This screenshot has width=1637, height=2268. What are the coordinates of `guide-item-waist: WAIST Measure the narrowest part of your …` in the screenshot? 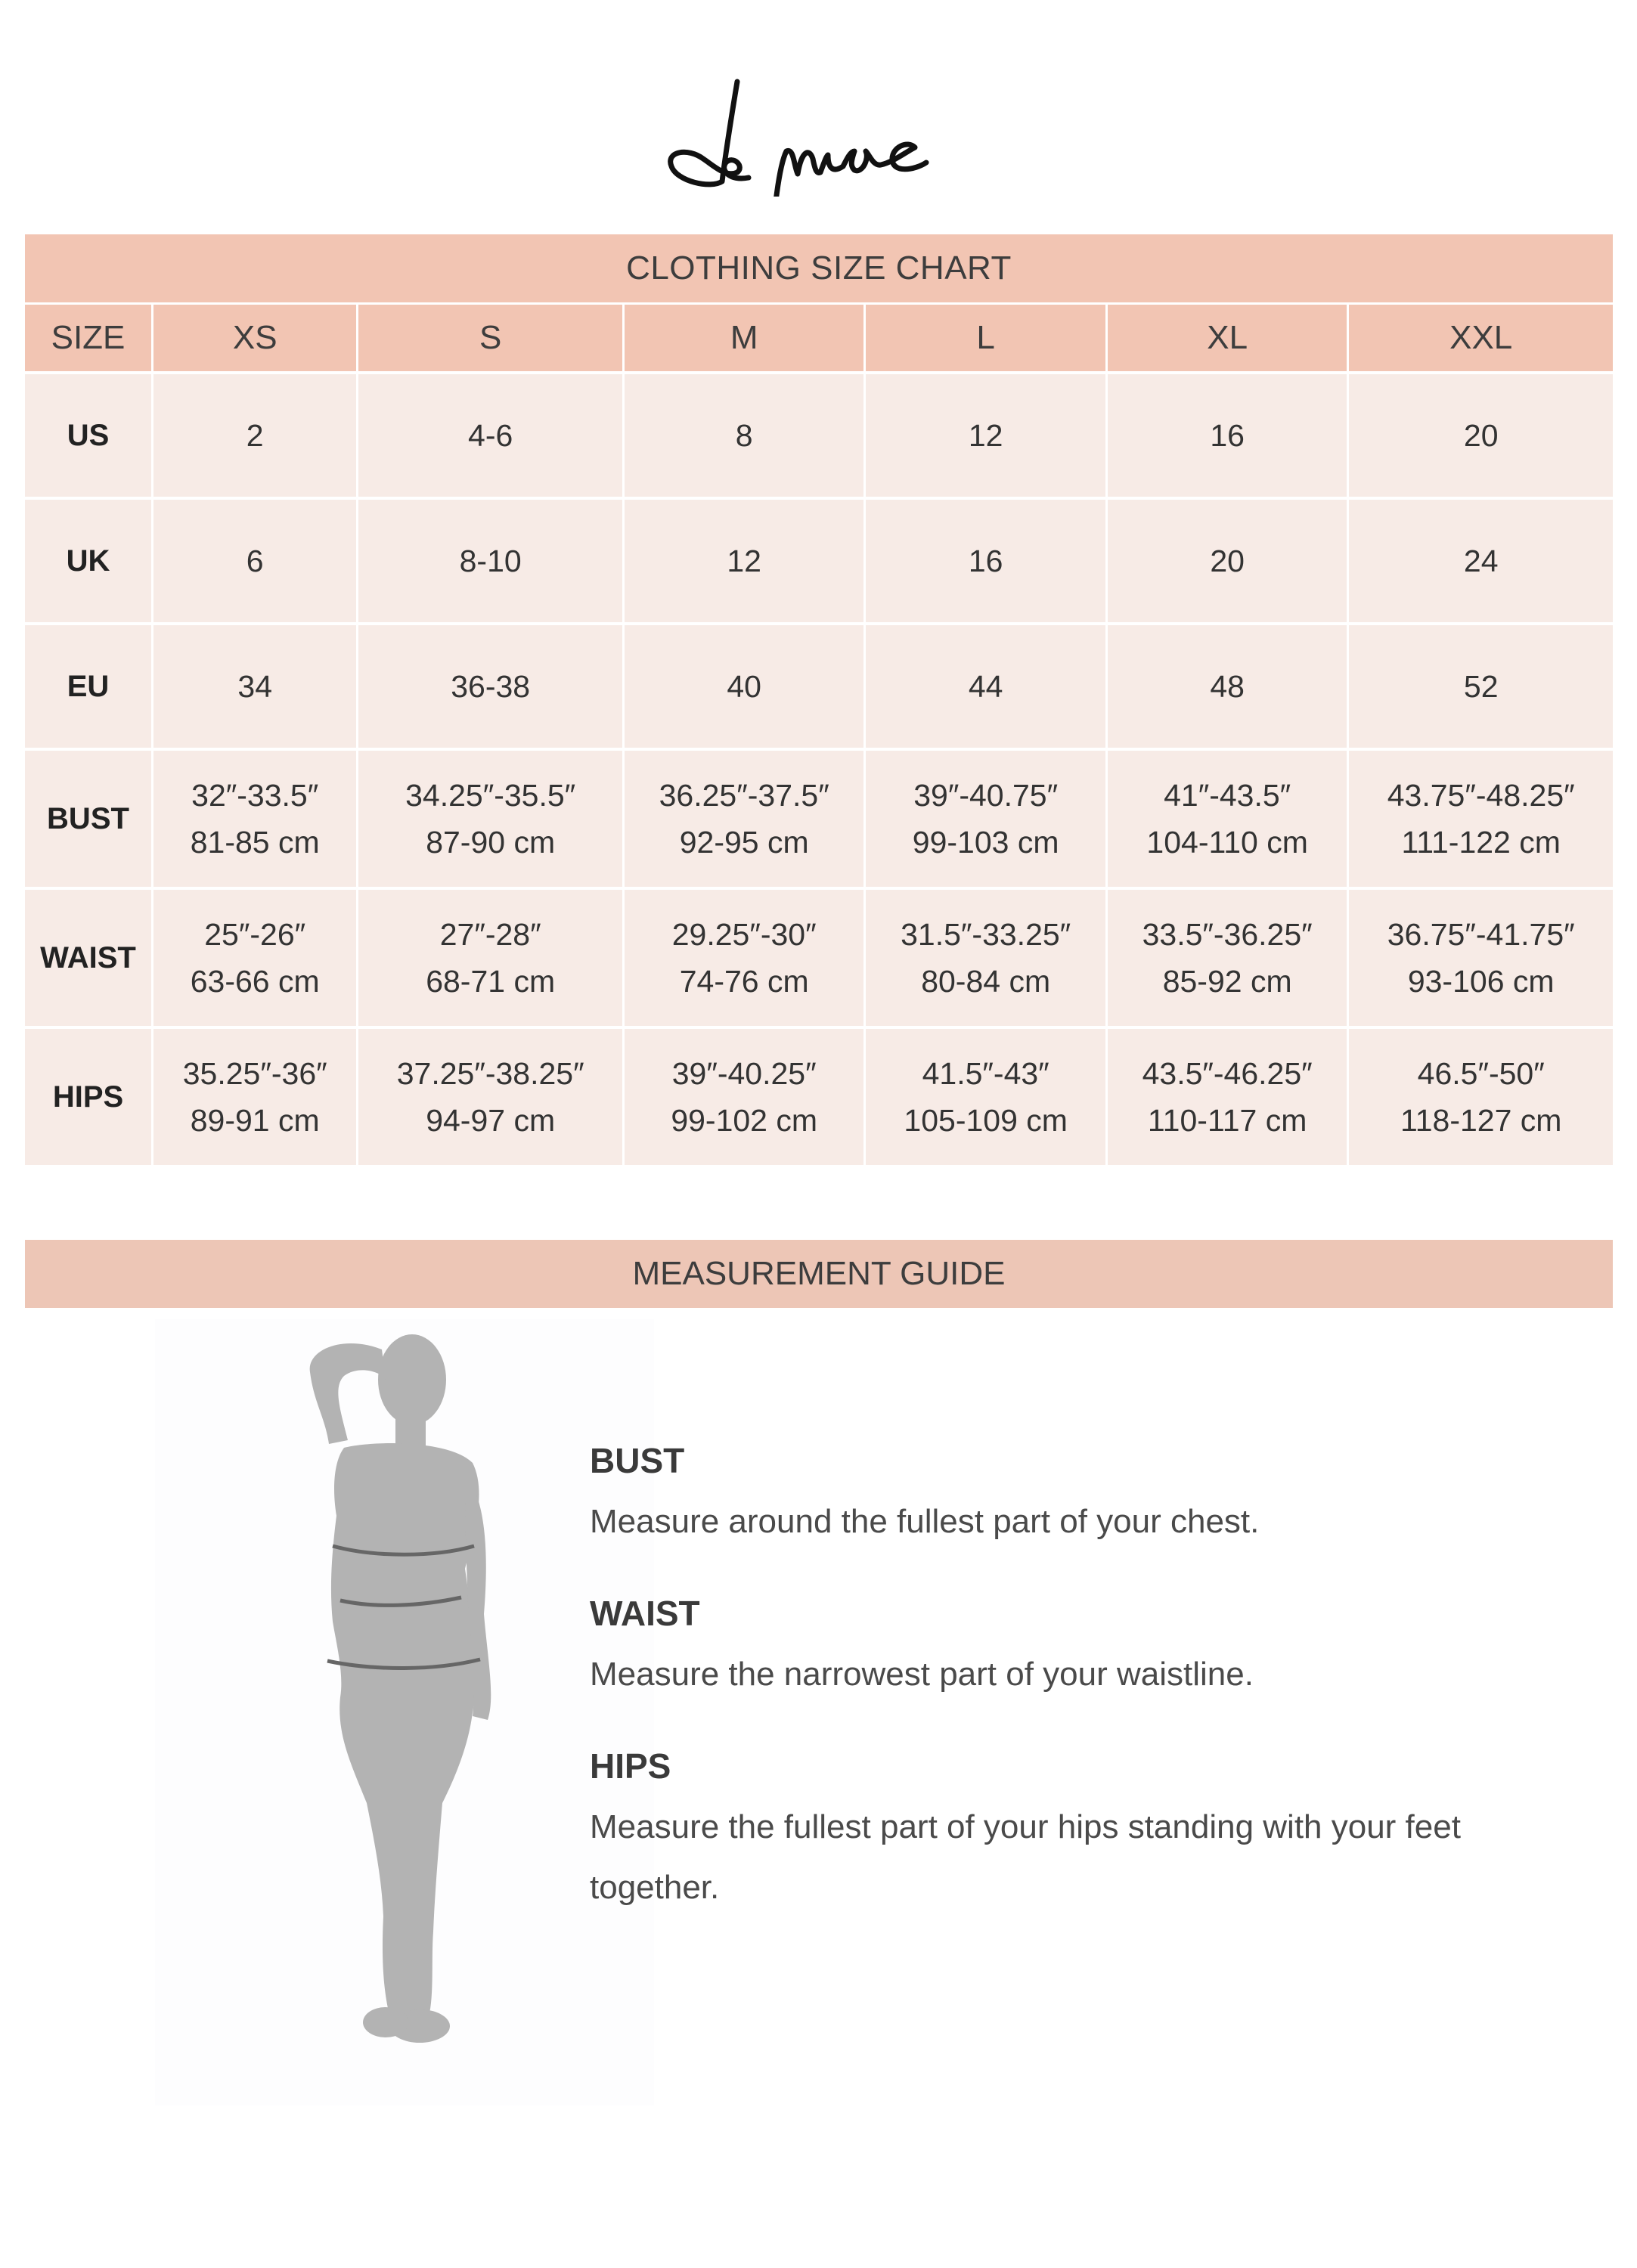 It's located at (1081, 1649).